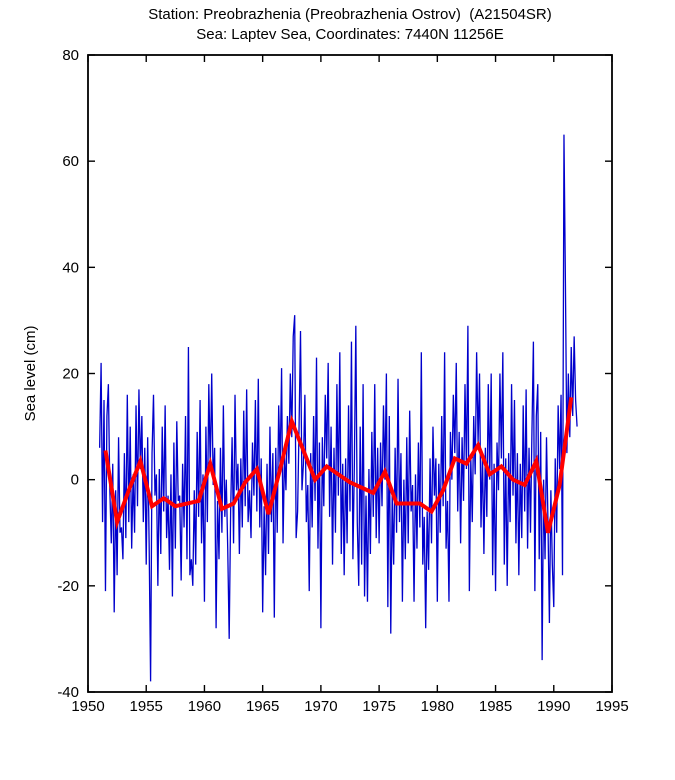 This screenshot has width=675, height=780. Describe the element at coordinates (378, 706) in the screenshot. I see `x-tick-label: 1975` at that location.